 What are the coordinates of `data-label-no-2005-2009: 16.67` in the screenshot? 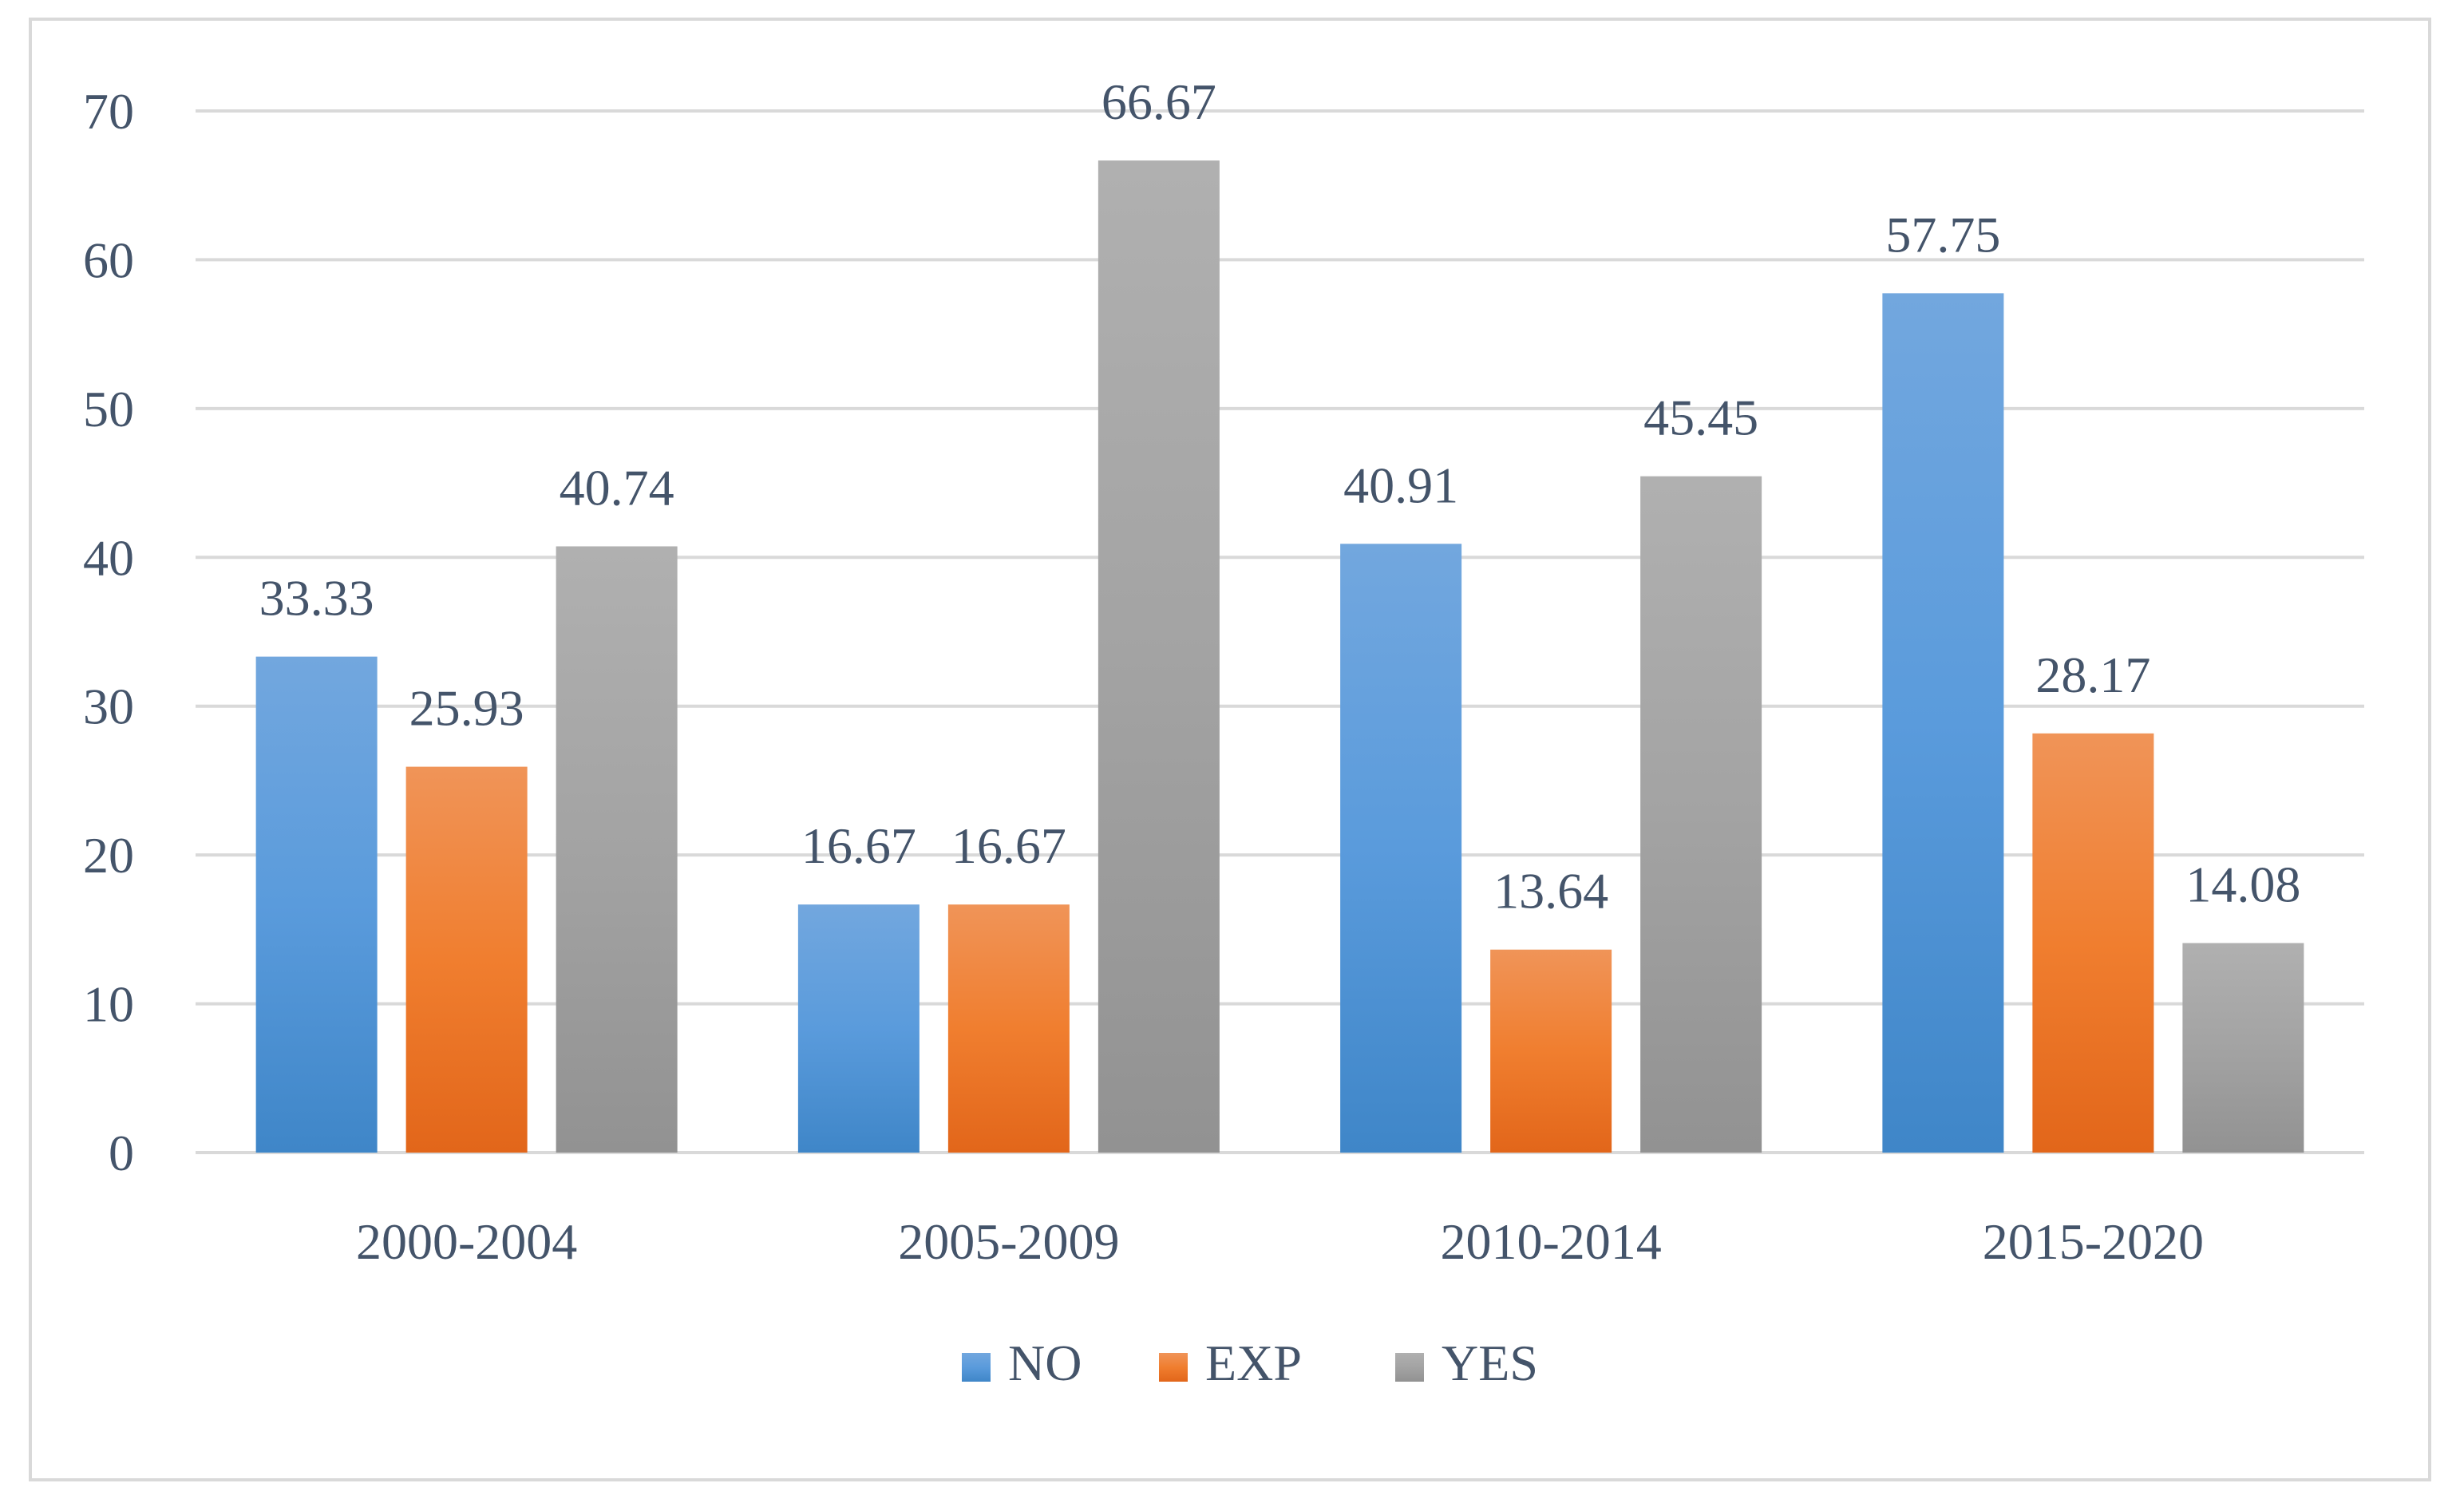 It's located at (859, 845).